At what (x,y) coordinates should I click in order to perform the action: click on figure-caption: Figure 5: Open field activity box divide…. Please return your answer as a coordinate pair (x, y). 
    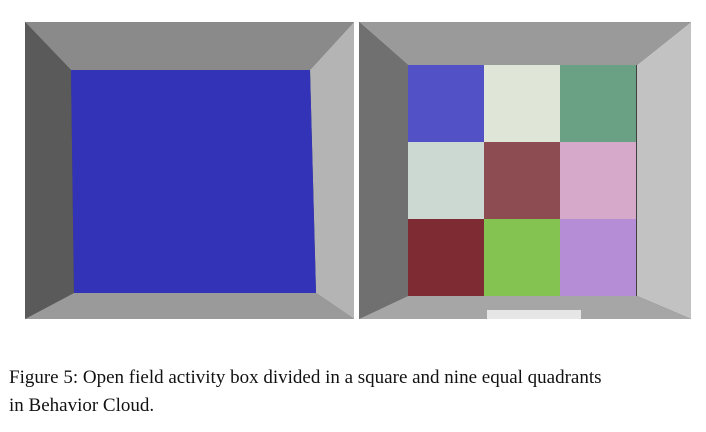
    Looking at the image, I should click on (354, 392).